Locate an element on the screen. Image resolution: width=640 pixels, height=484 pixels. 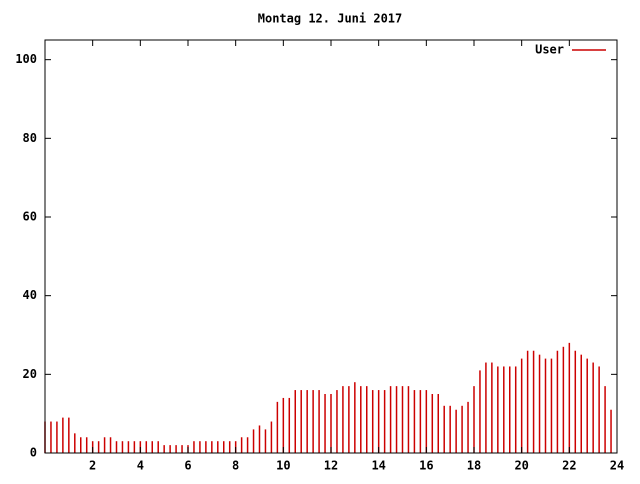
legend-label: User is located at coordinates (549, 50).